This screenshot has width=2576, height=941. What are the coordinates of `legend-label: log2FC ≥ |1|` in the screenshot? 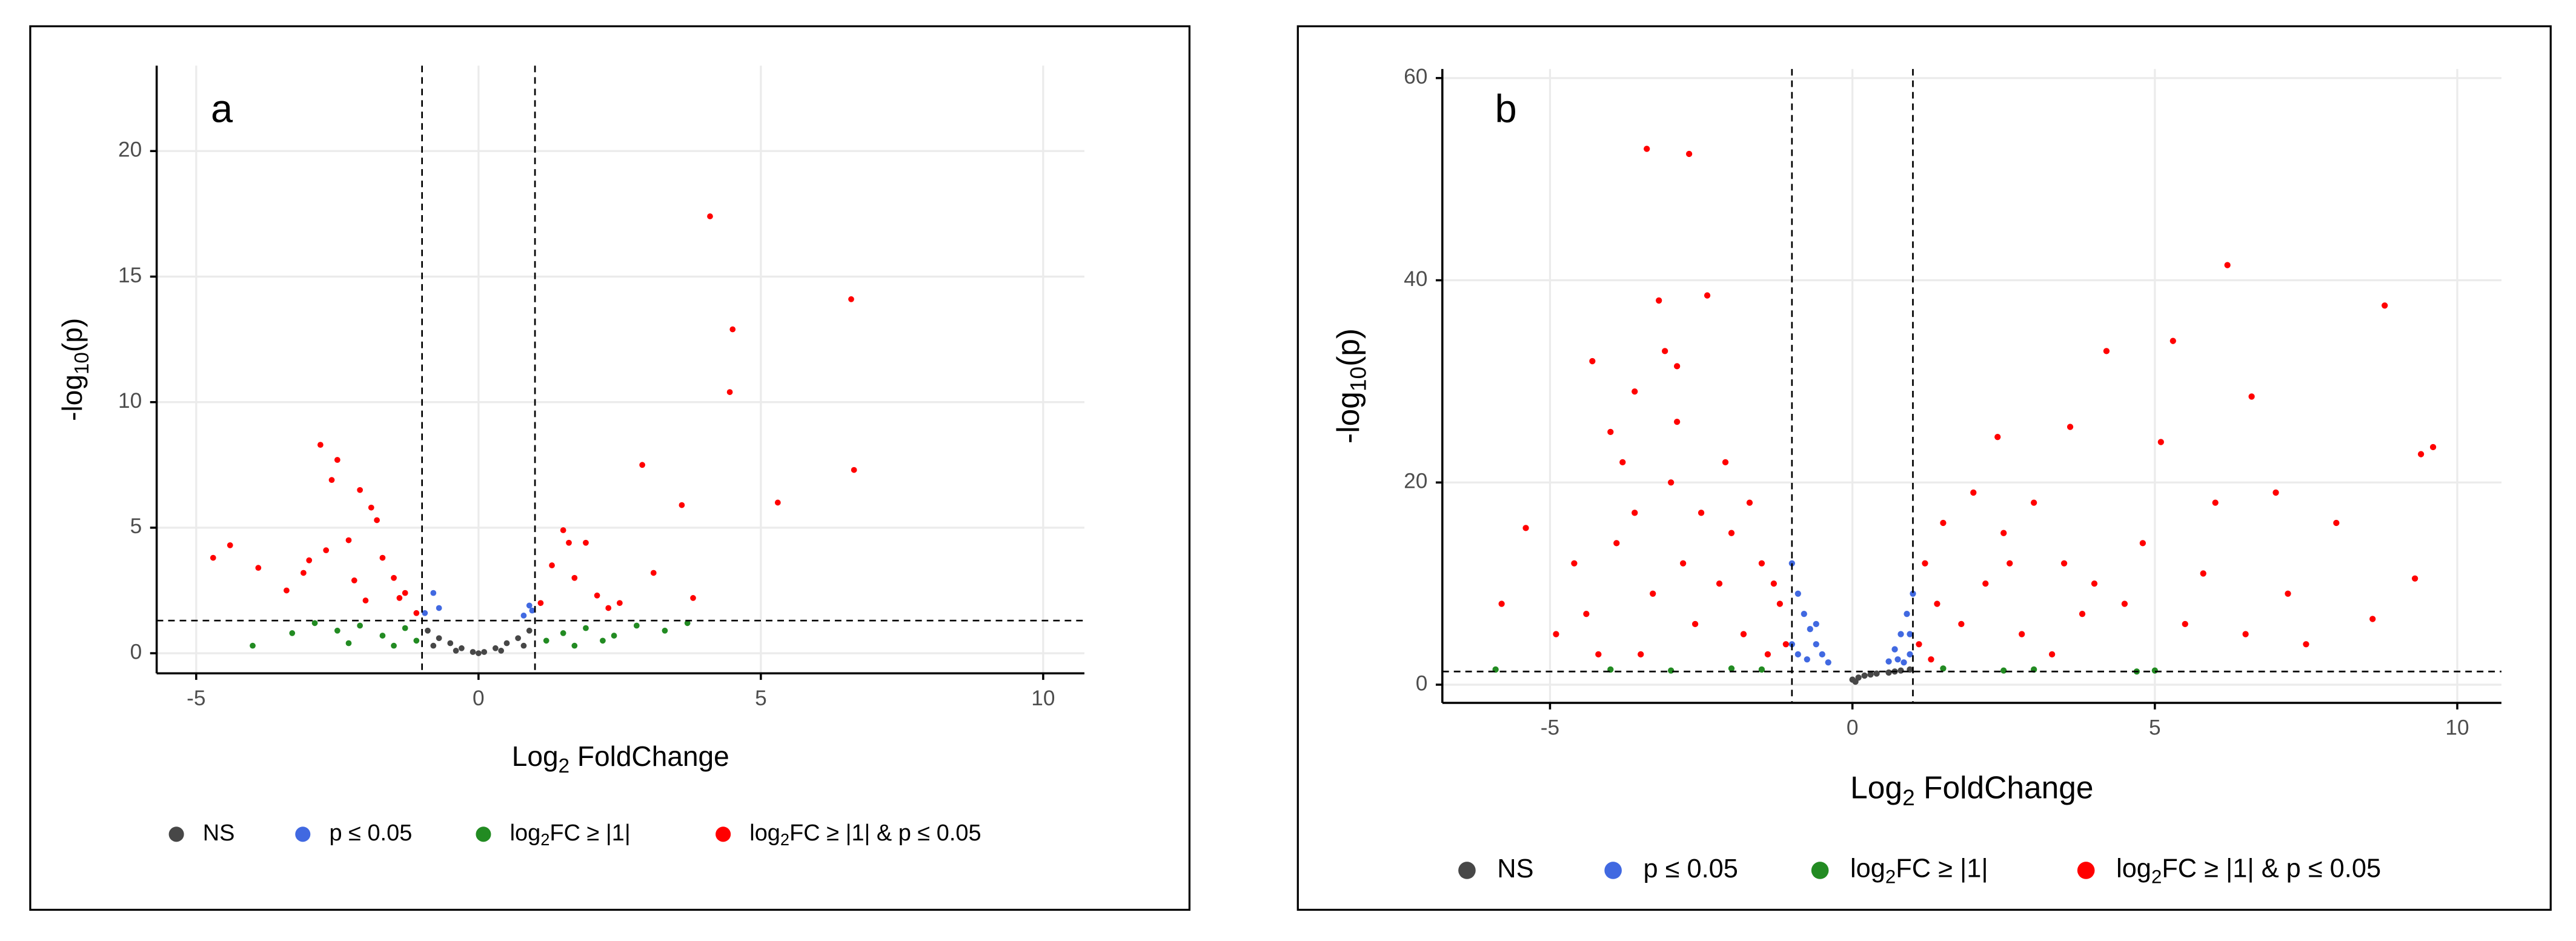 It's located at (570, 835).